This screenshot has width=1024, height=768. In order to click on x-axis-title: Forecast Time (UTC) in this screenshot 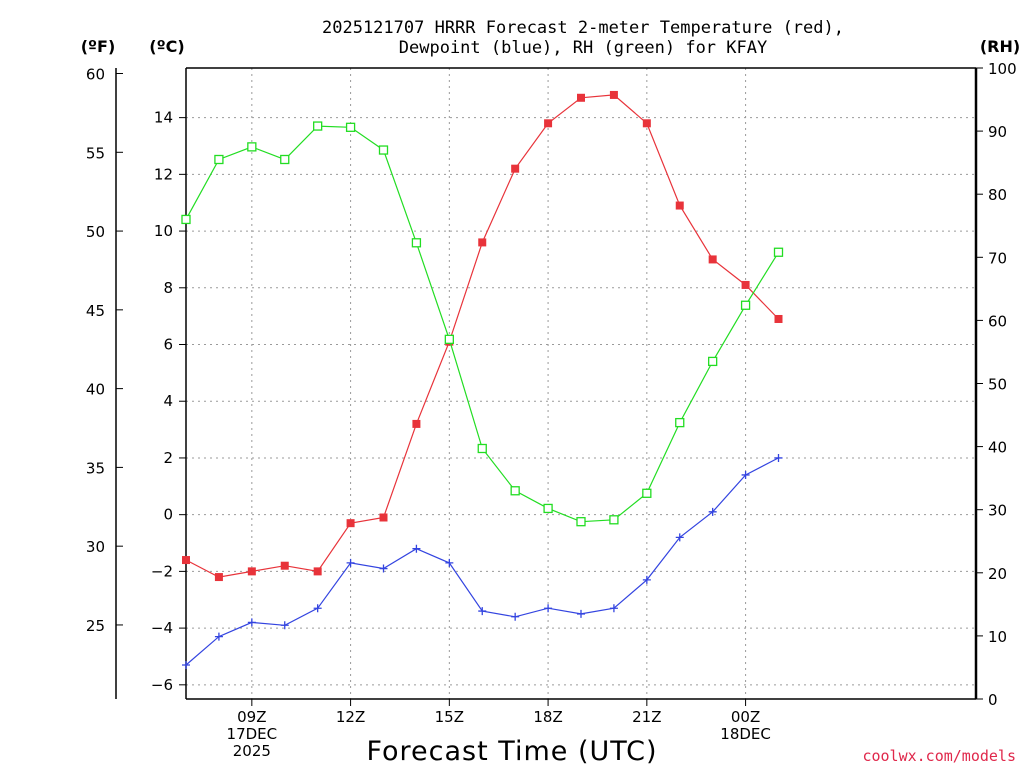, I will do `click(511, 751)`.